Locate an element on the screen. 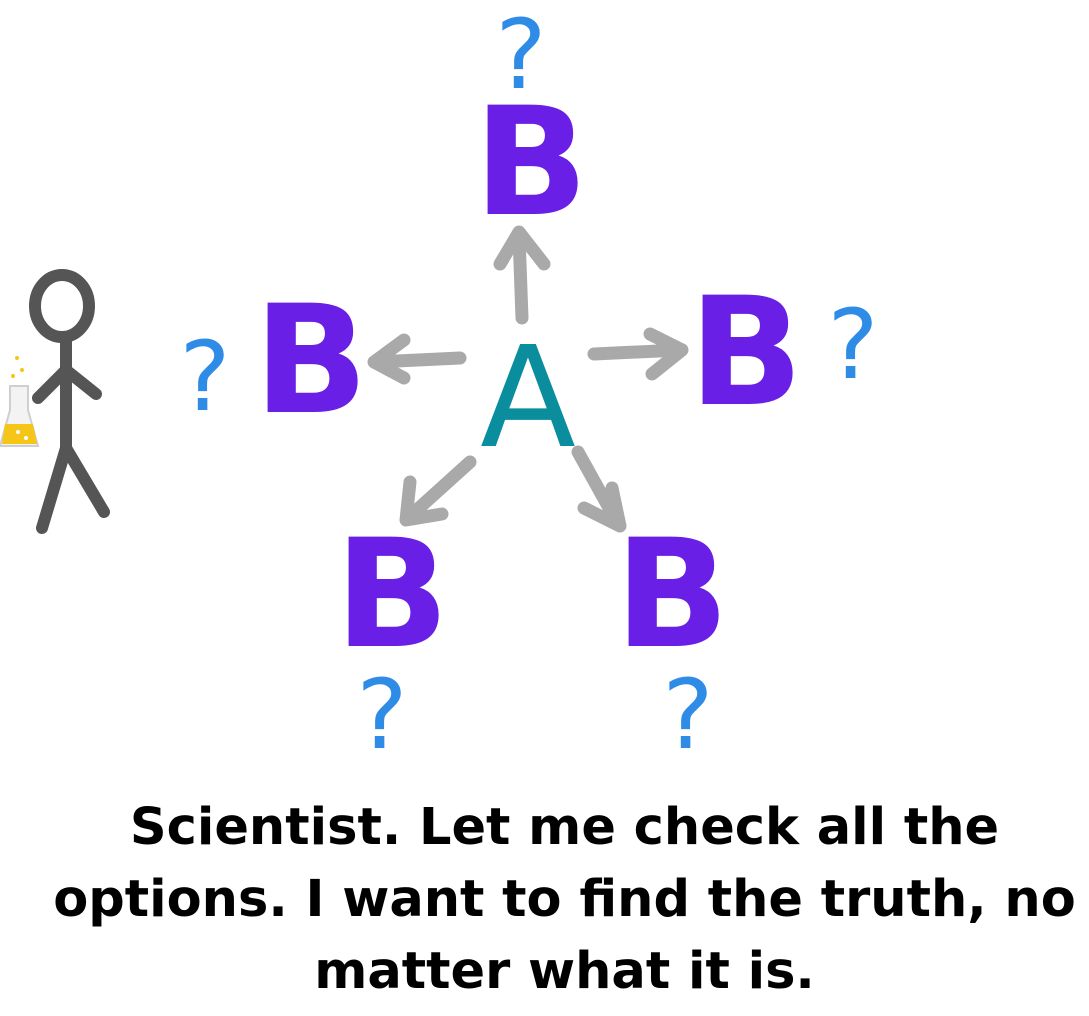 This screenshot has width=1089, height=1016. outcome-node-bottom-right: B is located at coordinates (672, 595).